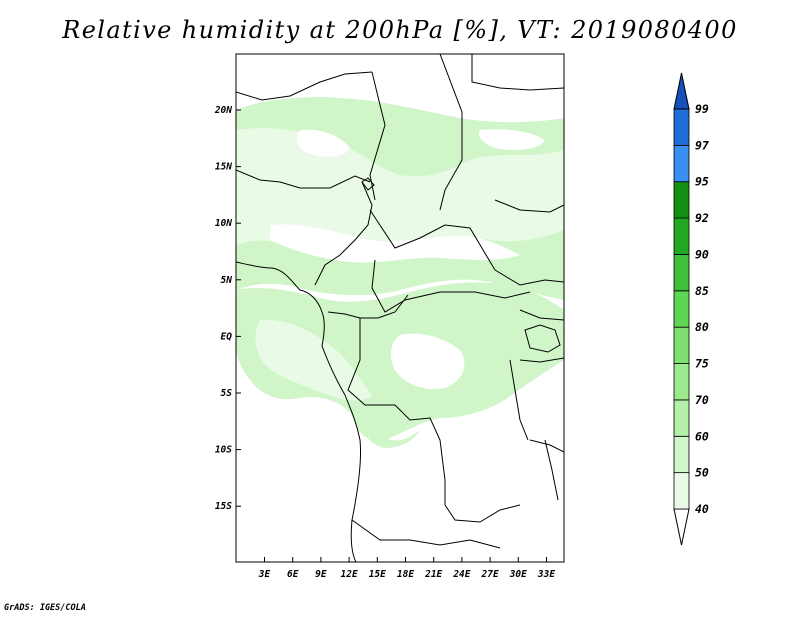 Image resolution: width=800 pixels, height=618 pixels. I want to click on lon-label: 3E, so click(264, 574).